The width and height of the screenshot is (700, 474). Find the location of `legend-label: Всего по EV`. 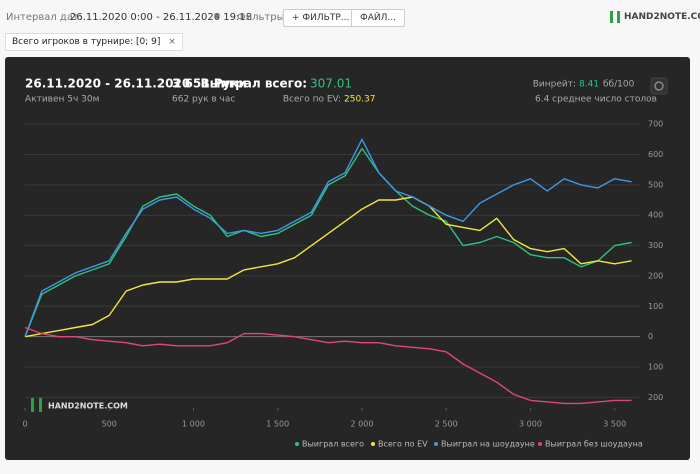

legend-label: Всего по EV is located at coordinates (403, 444).